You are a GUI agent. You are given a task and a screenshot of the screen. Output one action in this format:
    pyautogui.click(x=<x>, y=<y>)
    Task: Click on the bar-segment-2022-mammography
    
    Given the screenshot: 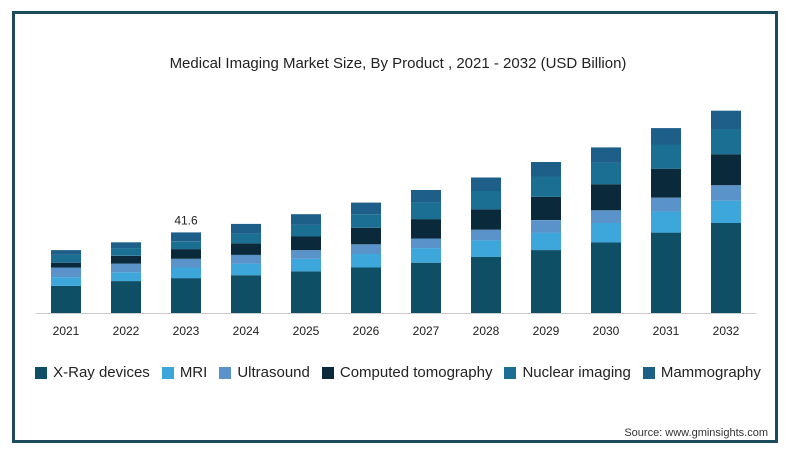 What is the action you would take?
    pyautogui.click(x=126, y=245)
    